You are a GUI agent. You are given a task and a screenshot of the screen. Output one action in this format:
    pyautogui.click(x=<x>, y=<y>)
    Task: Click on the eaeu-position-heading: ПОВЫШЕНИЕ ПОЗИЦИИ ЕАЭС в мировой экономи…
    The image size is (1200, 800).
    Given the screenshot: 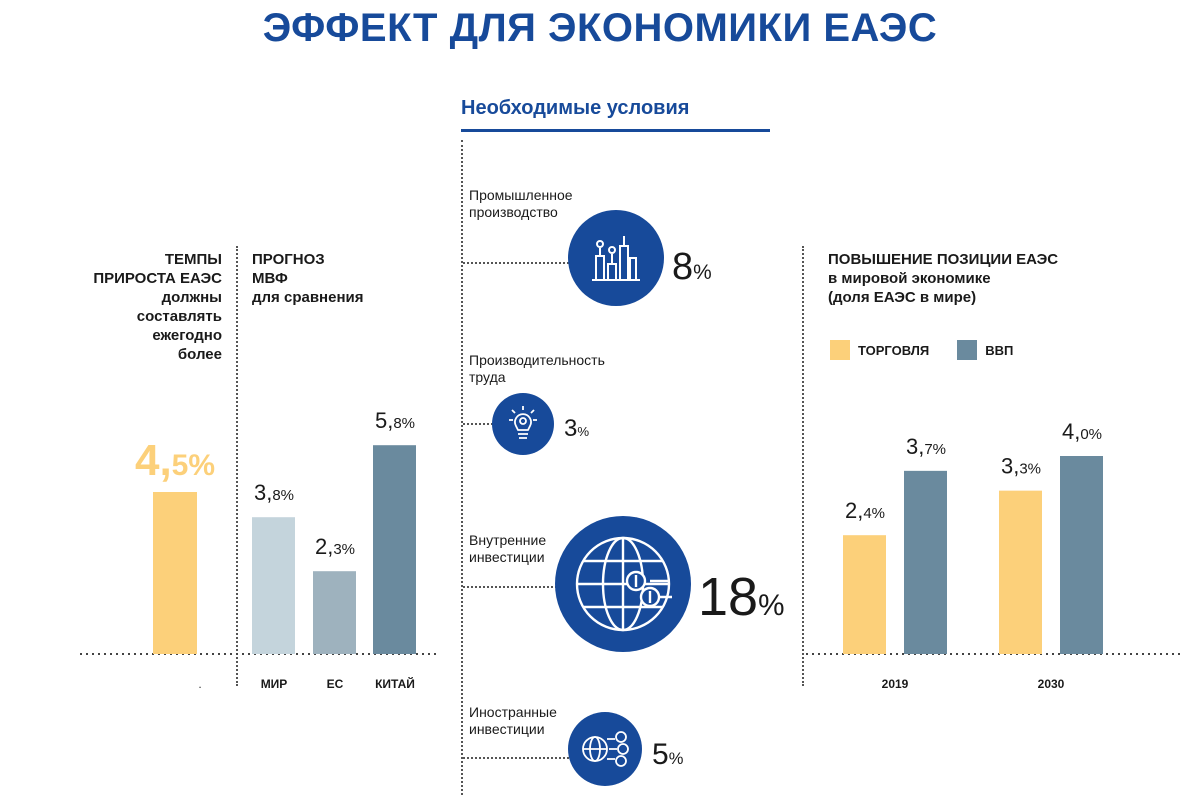 What is the action you would take?
    pyautogui.click(x=978, y=278)
    